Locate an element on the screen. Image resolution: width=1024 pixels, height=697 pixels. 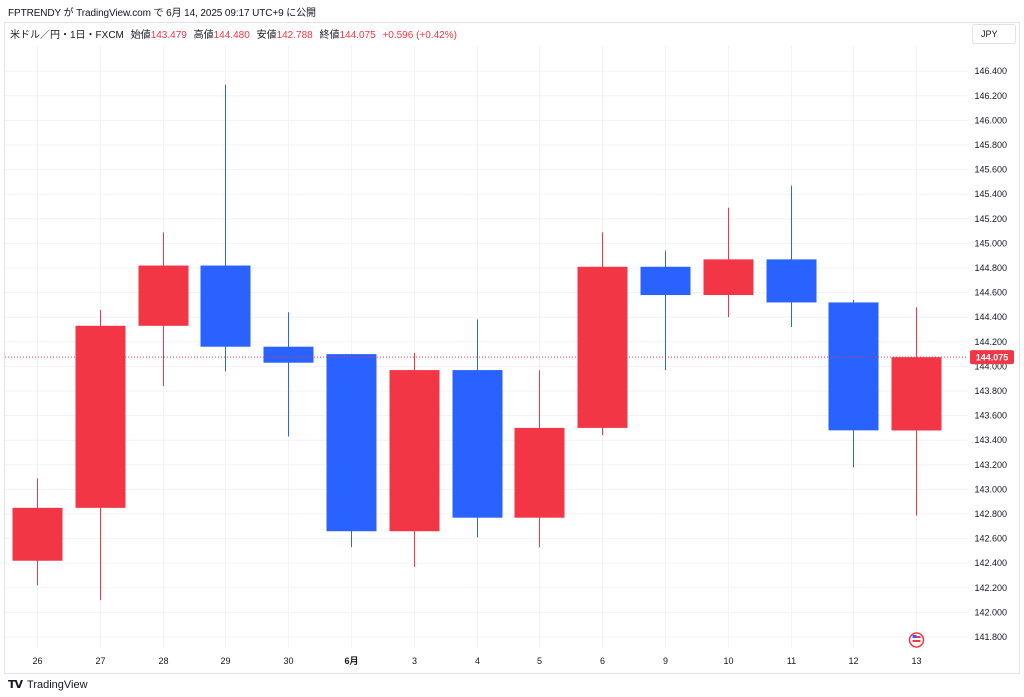
y-tick-label: 143.200 is located at coordinates (990, 465).